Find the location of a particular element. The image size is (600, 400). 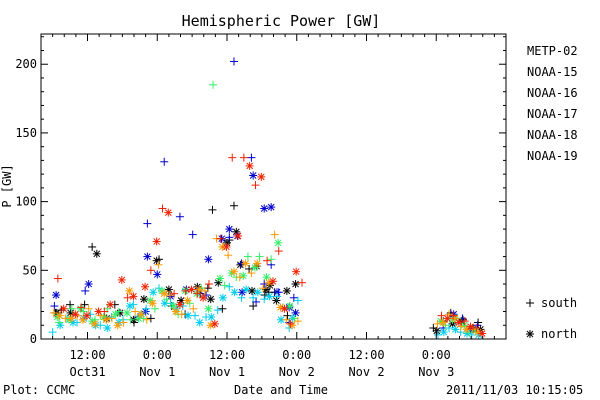

legend-entry: NOAA-16 is located at coordinates (552, 93).